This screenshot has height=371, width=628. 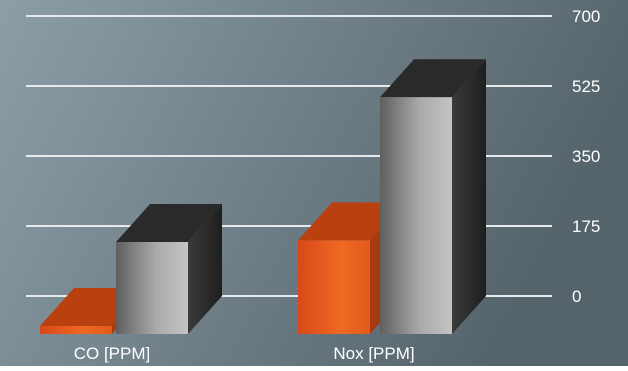 I want to click on y-axis-ticks: 700 525 350 175 0, so click(x=586, y=156).